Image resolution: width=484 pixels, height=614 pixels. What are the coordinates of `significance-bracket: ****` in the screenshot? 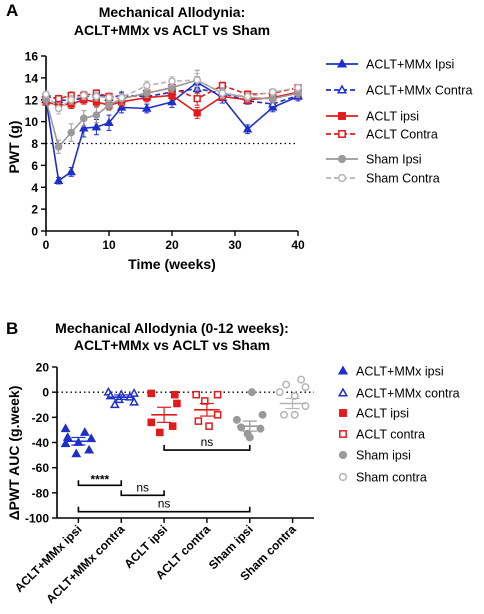 It's located at (100, 479).